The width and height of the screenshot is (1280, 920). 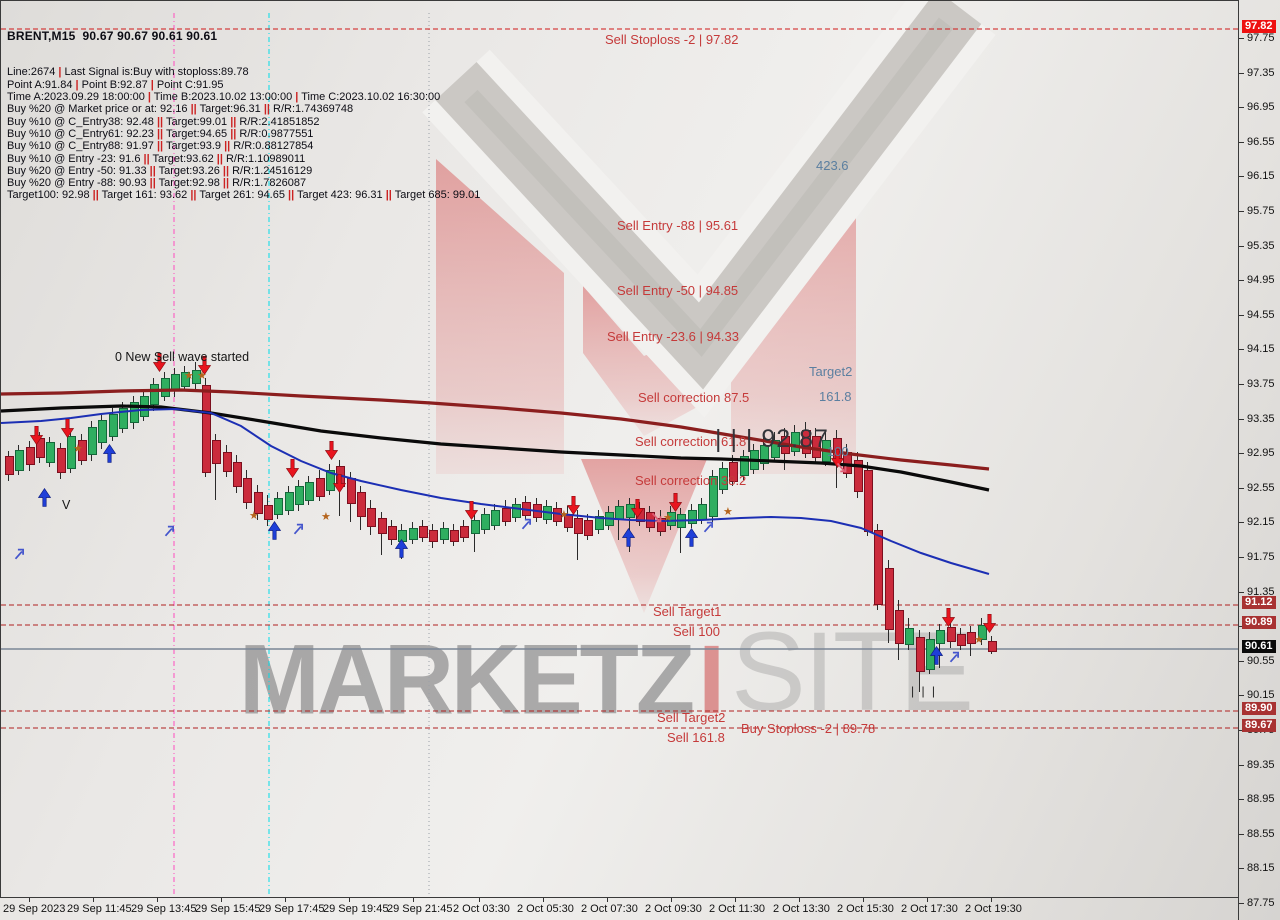 What do you see at coordinates (495, 429) in the screenshot?
I see `slow-ma-maroon` at bounding box center [495, 429].